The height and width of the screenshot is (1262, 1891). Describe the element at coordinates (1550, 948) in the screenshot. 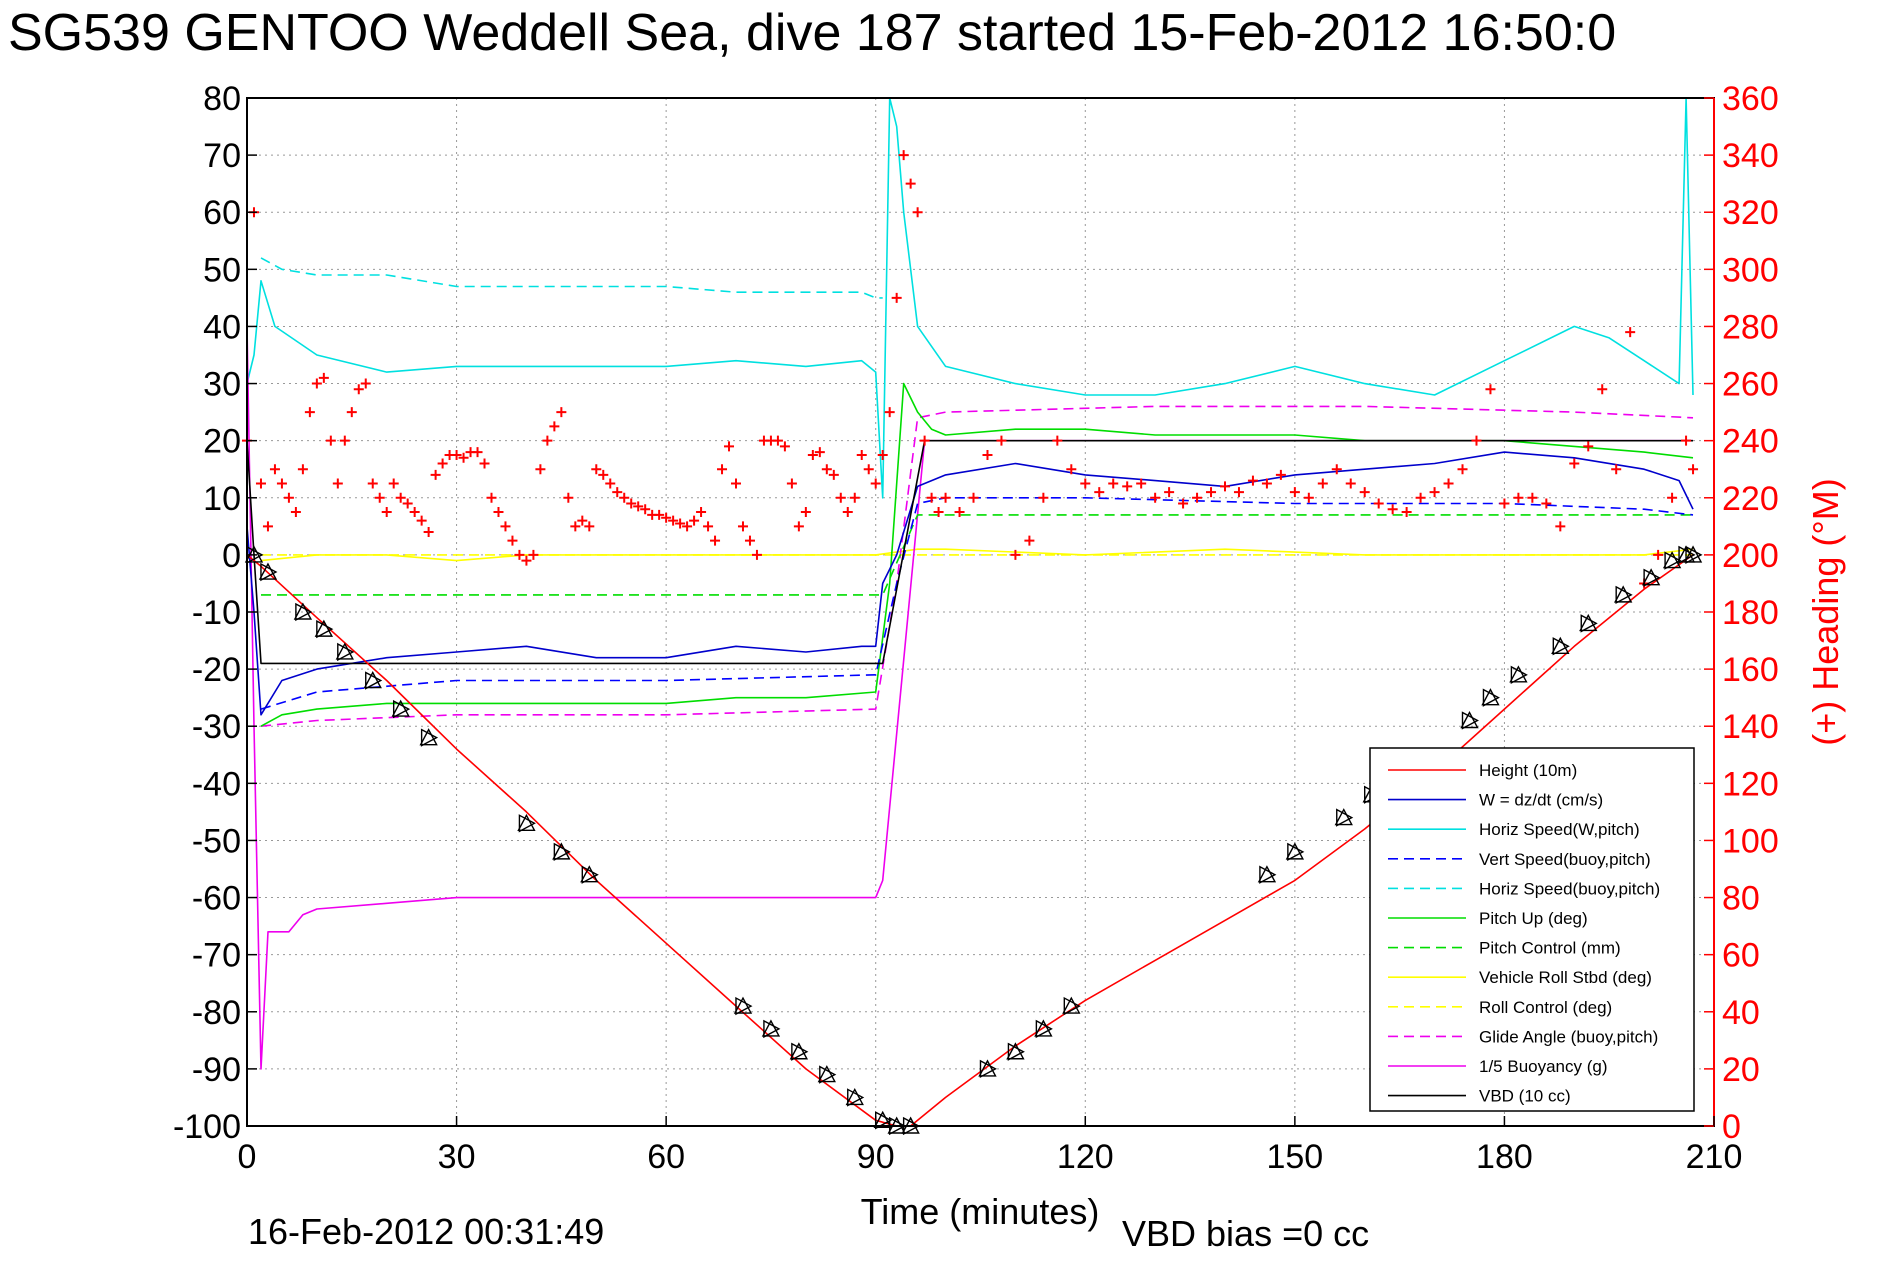

I see `legend-label: Pitch Control (mm)` at that location.